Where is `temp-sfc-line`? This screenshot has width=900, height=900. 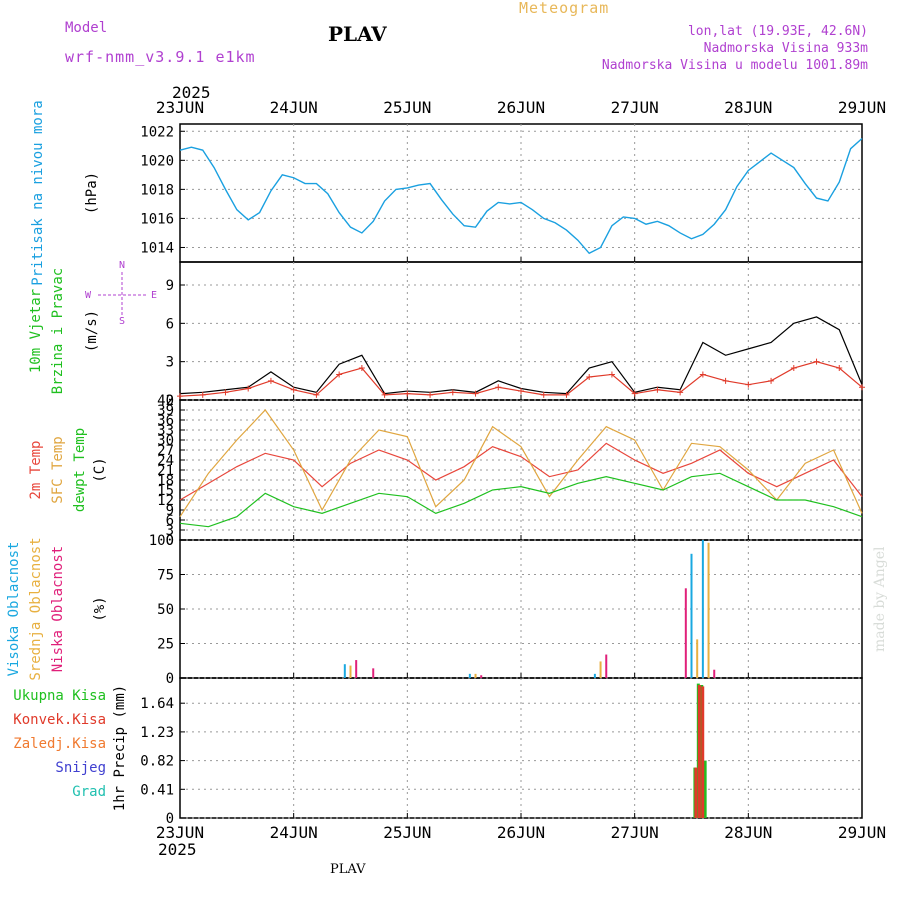 temp-sfc-line is located at coordinates (521, 463).